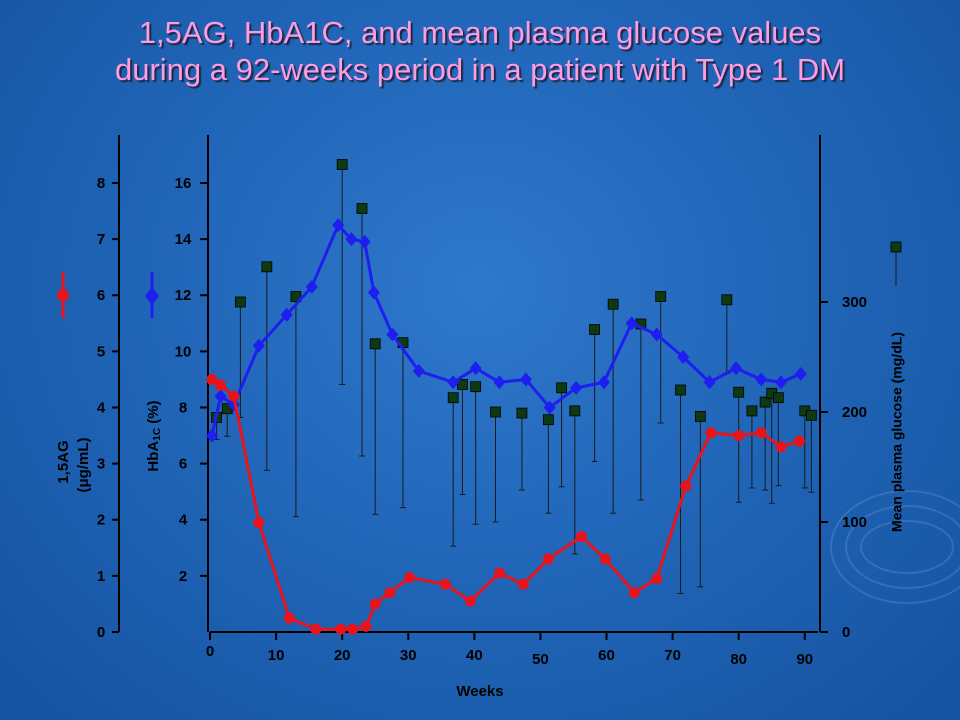  Describe the element at coordinates (606, 655) in the screenshot. I see `x-tick-label: 60` at that location.